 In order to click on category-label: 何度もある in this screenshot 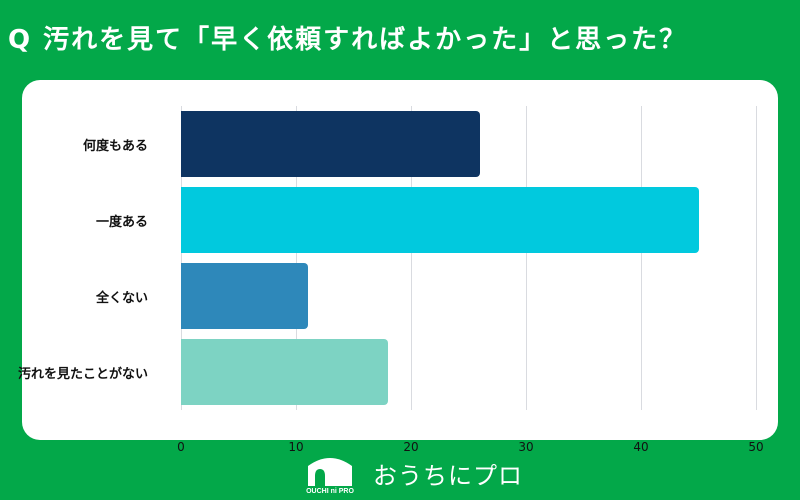, I will do `click(115, 146)`.